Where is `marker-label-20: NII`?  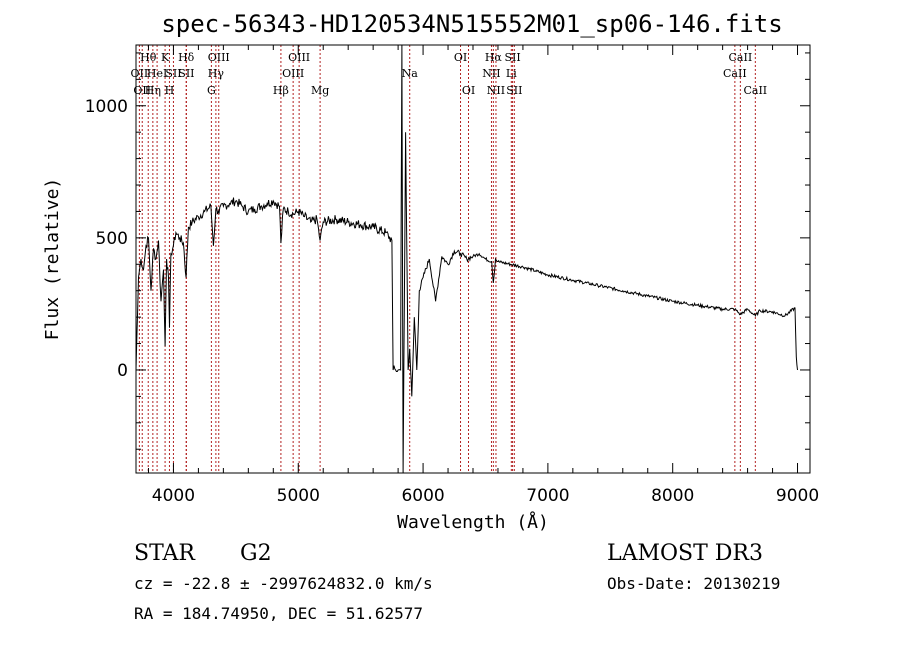 marker-label-20: NII is located at coordinates (491, 73).